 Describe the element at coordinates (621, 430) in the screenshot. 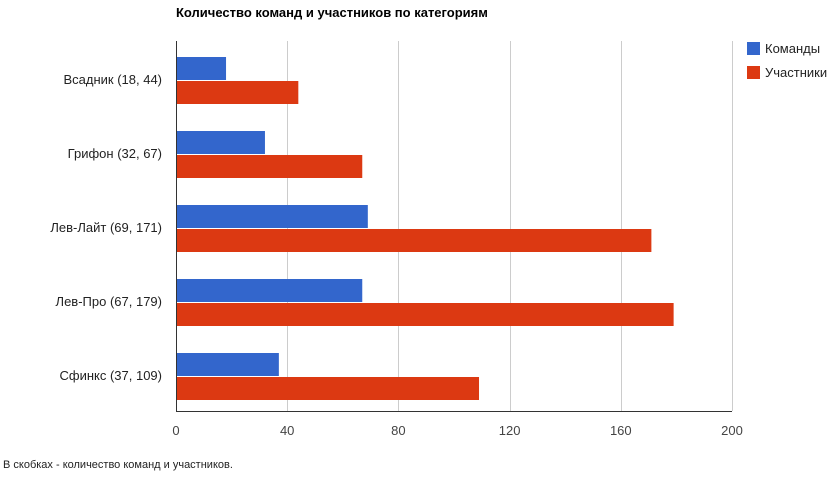

I see `x-tick-label: 160` at that location.